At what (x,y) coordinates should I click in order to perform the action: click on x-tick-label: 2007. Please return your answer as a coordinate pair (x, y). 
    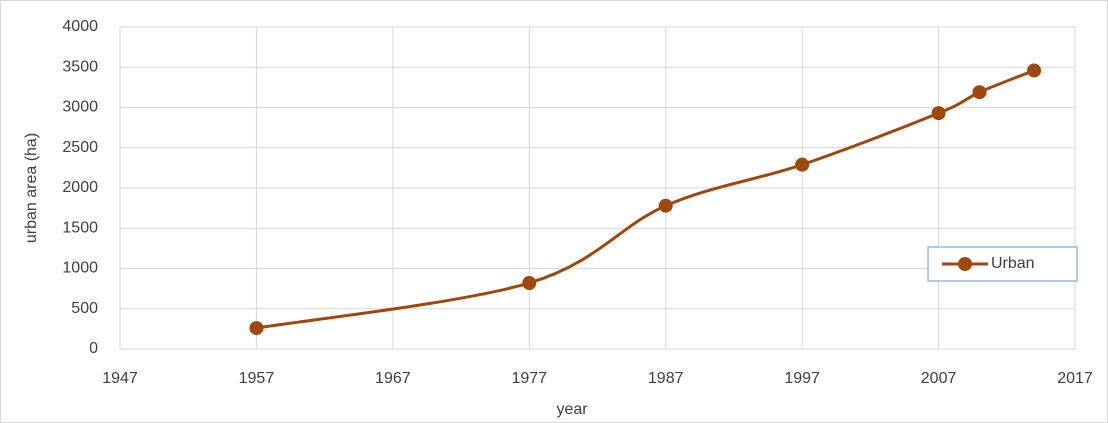
    Looking at the image, I should click on (939, 378).